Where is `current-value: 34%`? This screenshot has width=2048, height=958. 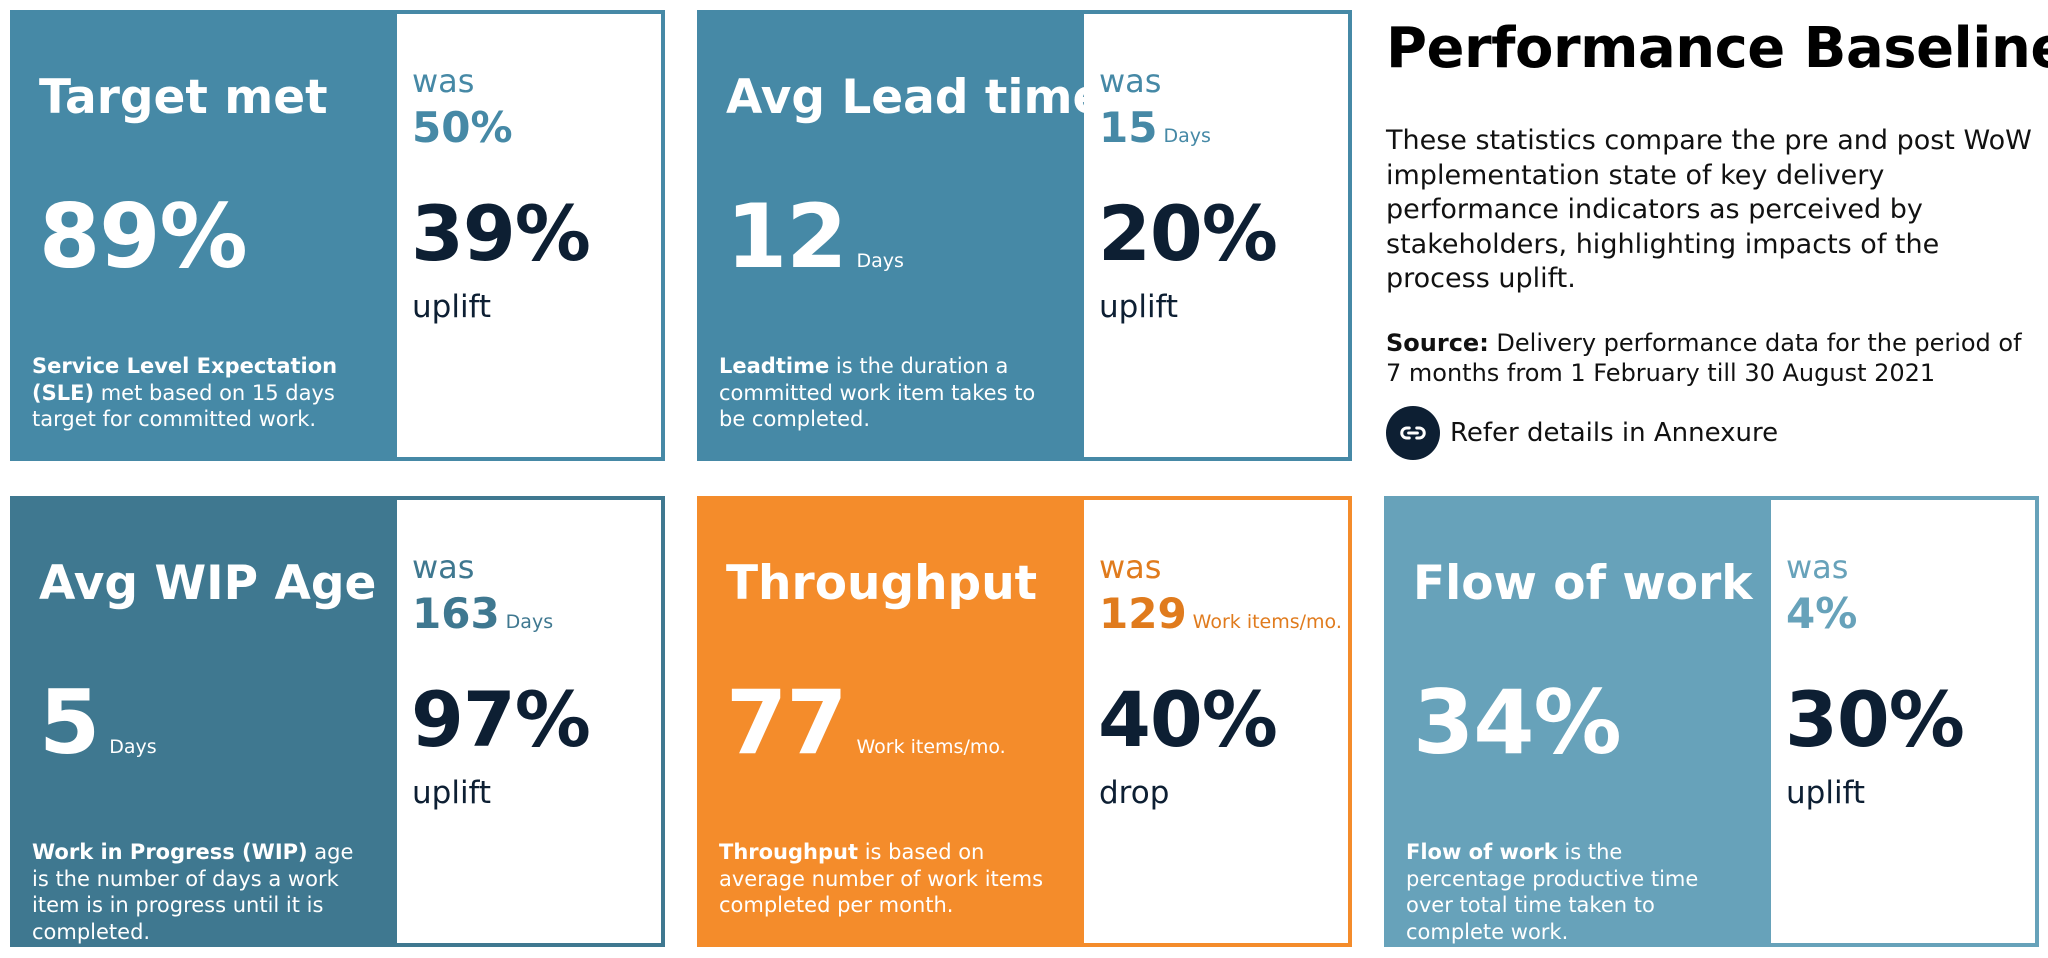 current-value: 34% is located at coordinates (1517, 722).